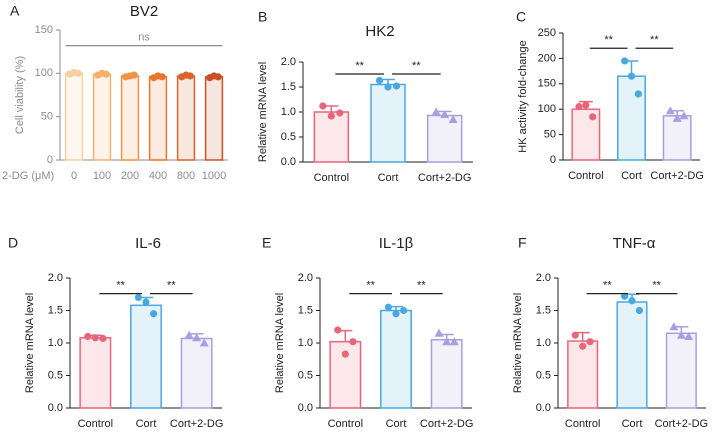 This screenshot has height=439, width=724. What do you see at coordinates (214, 176) in the screenshot?
I see `x-tick-label: 1000` at bounding box center [214, 176].